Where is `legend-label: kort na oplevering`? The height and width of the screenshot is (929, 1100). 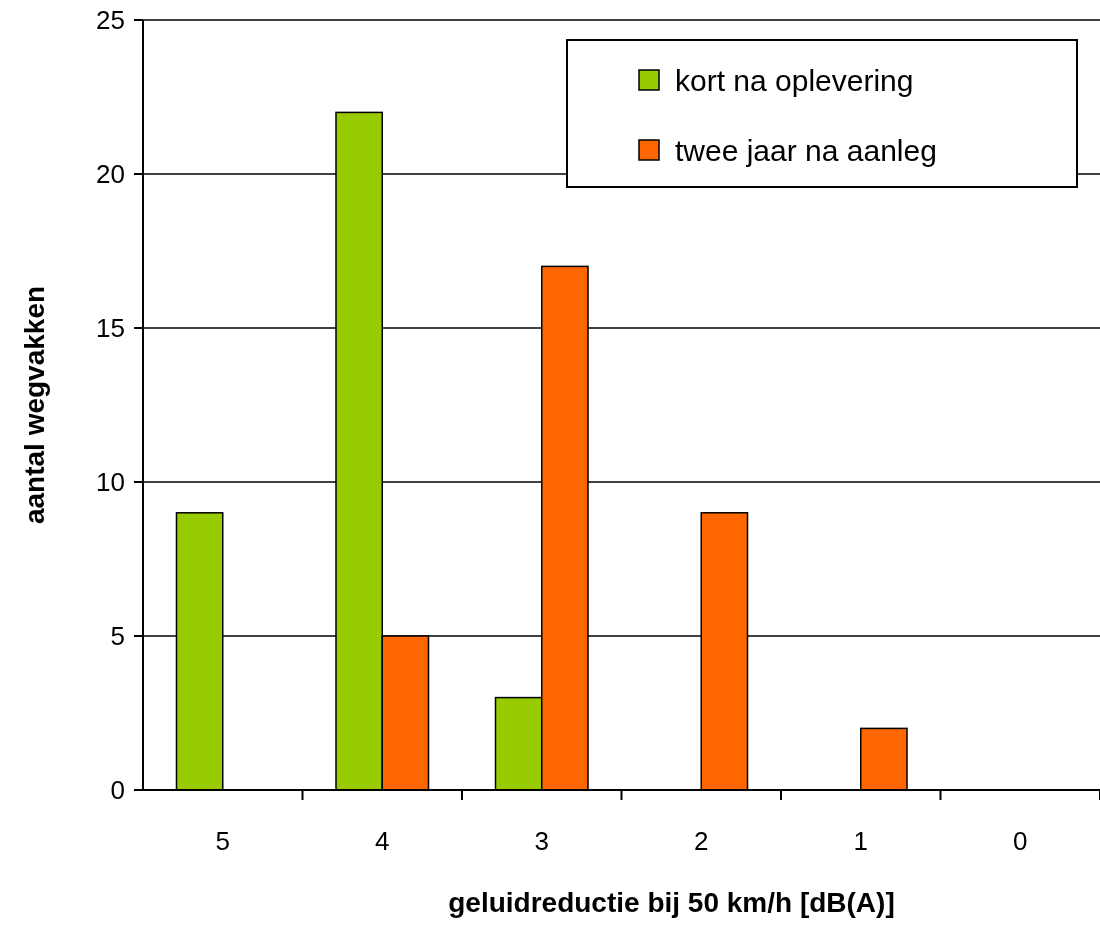 legend-label: kort na oplevering is located at coordinates (794, 80).